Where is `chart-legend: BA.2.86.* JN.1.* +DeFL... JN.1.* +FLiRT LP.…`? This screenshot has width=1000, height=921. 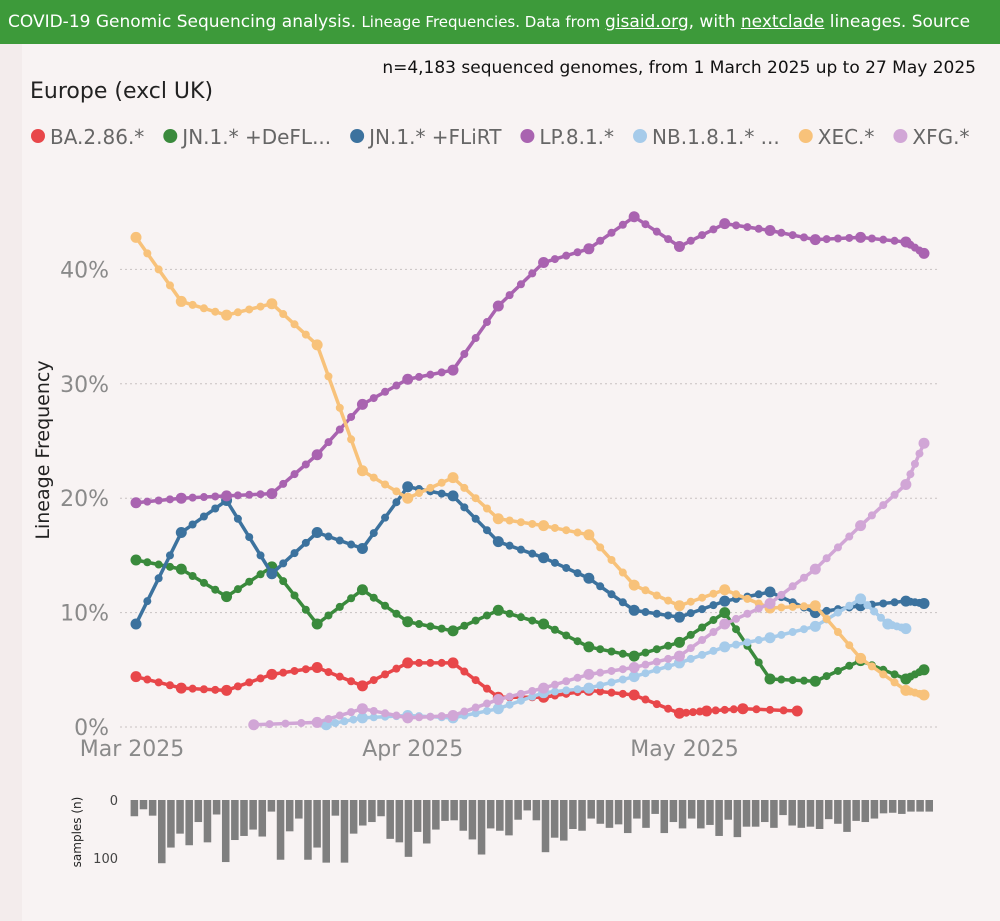 chart-legend: BA.2.86.* JN.1.* +DeFL... JN.1.* +FLiRT LP.… is located at coordinates (500, 137).